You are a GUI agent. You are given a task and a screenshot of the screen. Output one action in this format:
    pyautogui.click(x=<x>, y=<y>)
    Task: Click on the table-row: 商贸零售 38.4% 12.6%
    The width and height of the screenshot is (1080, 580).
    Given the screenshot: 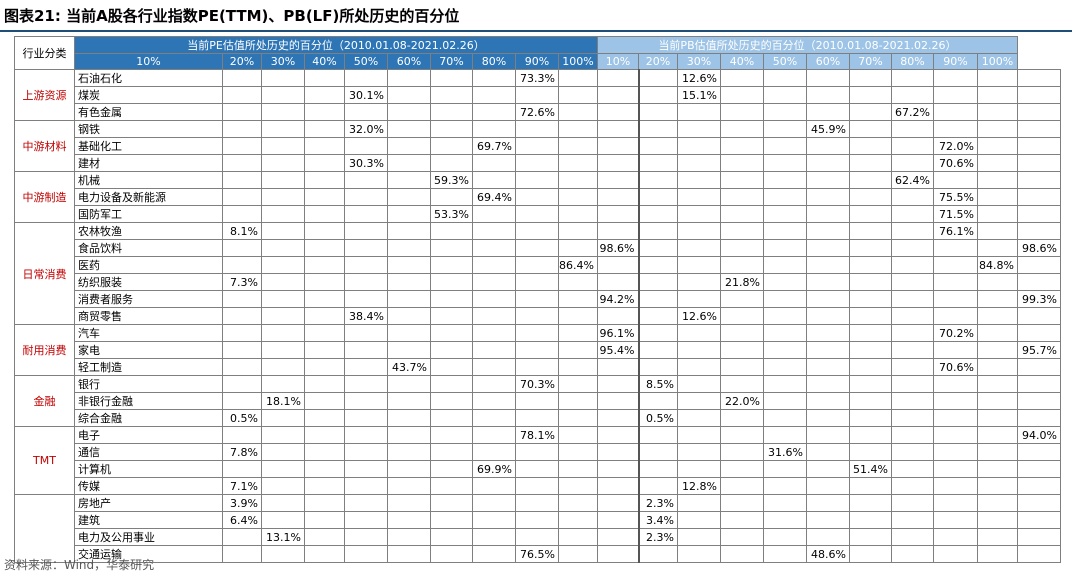 What is the action you would take?
    pyautogui.click(x=538, y=316)
    